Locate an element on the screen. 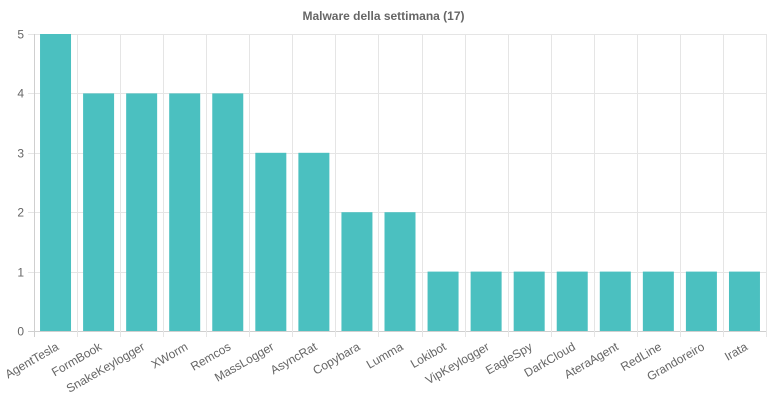 The height and width of the screenshot is (402, 767). y-tick-label: 2 is located at coordinates (20, 213).